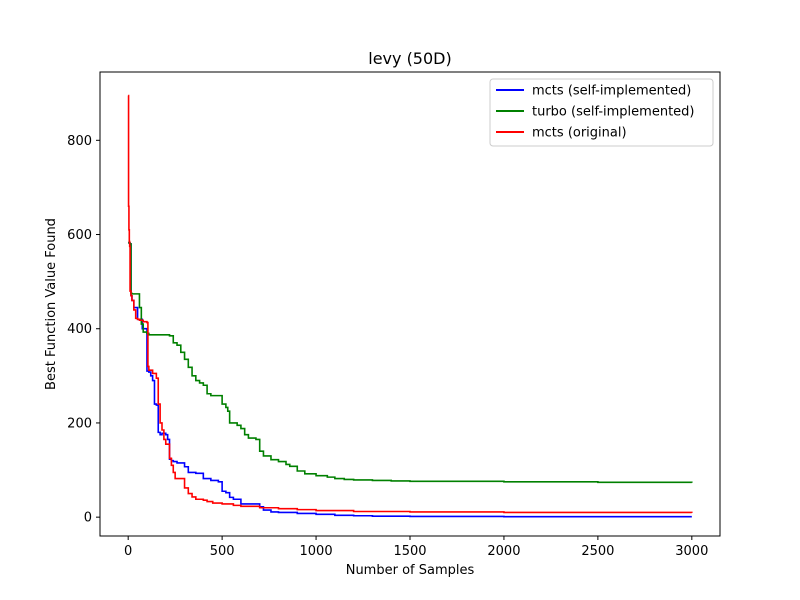  I want to click on y-axis: 0 200 400 600 800, so click(83, 330).